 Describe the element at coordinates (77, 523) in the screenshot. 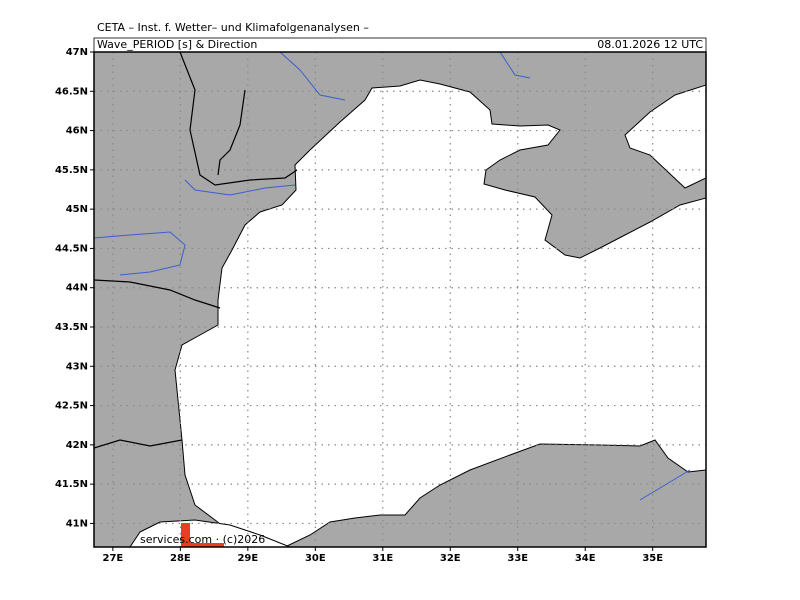

I see `y-tick-label: 41N` at that location.